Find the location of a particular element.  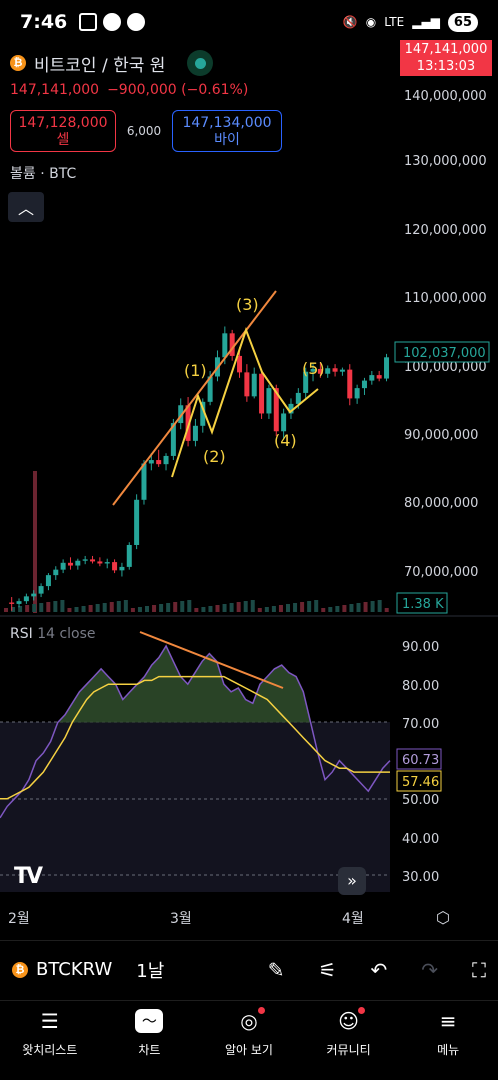

rsi-axis: 90.00 80.00 70.00 50.00 40.00 30.00 is located at coordinates (420, 762).